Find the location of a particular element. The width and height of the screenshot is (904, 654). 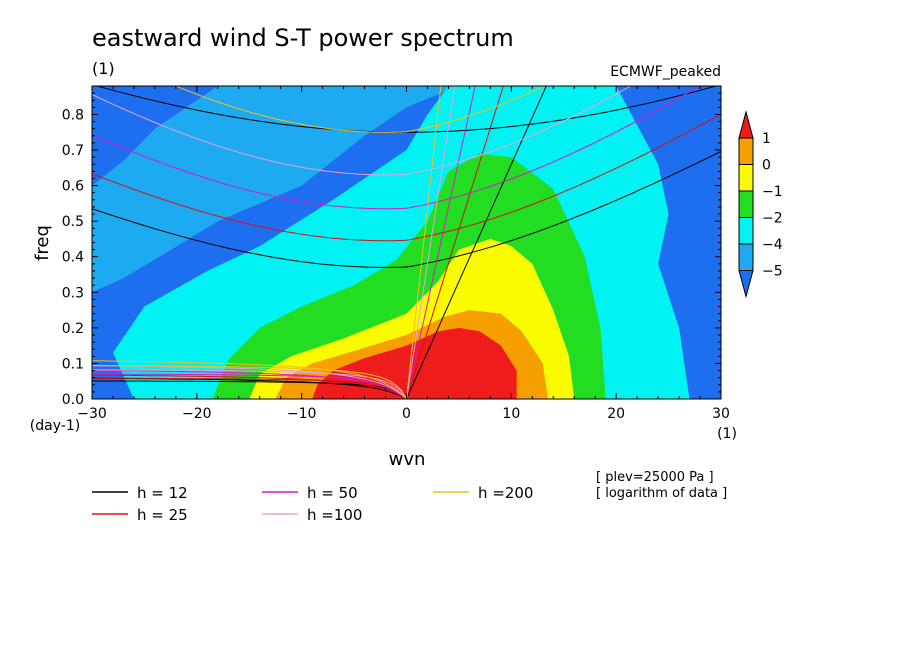

colorbar-label: 1 is located at coordinates (766, 139).